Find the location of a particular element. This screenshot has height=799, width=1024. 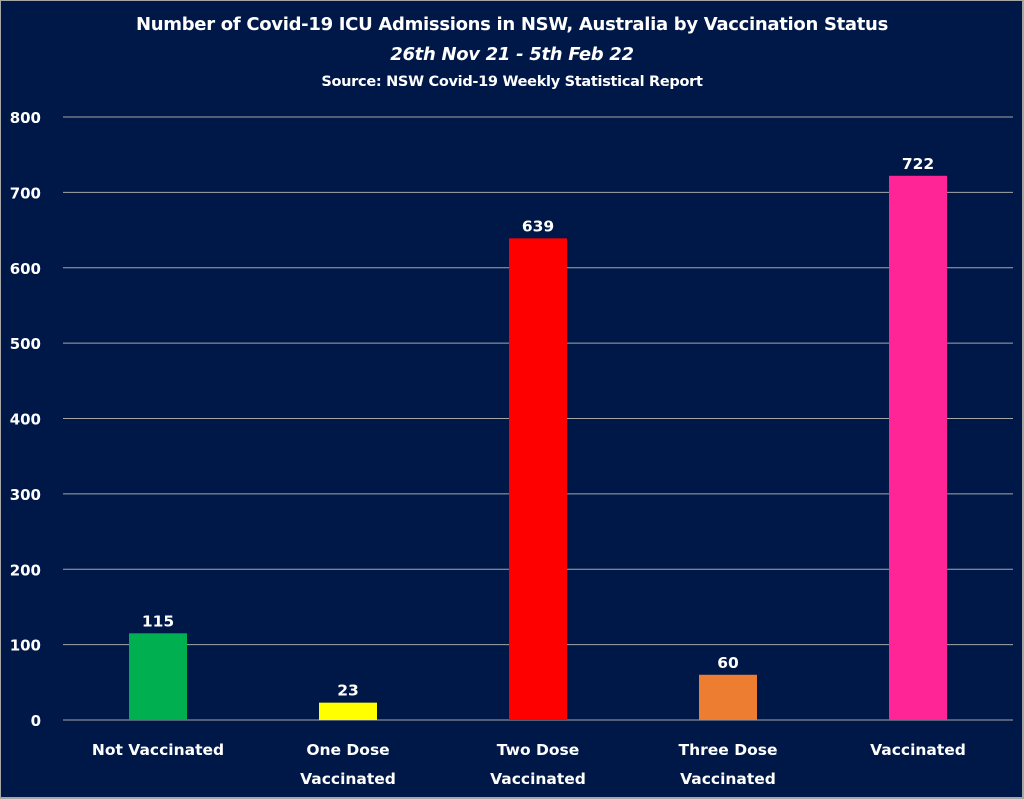

y-tick-label: 600 is located at coordinates (25, 269).